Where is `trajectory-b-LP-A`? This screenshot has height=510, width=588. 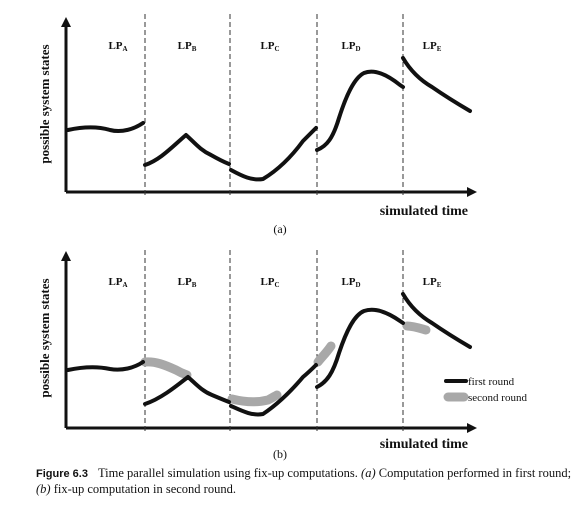 trajectory-b-LP-A is located at coordinates (105, 366).